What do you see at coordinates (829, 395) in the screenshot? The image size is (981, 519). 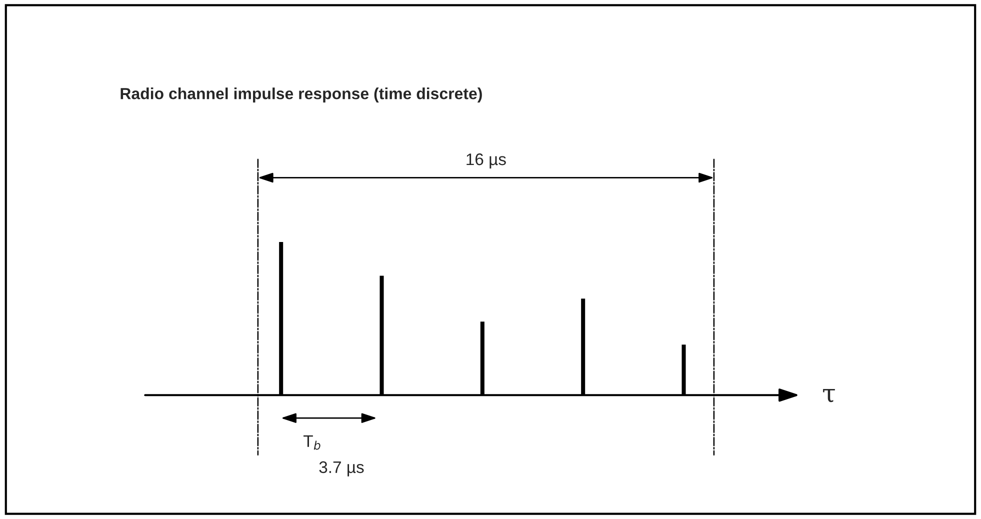 I see `x-axis-title: τ` at bounding box center [829, 395].